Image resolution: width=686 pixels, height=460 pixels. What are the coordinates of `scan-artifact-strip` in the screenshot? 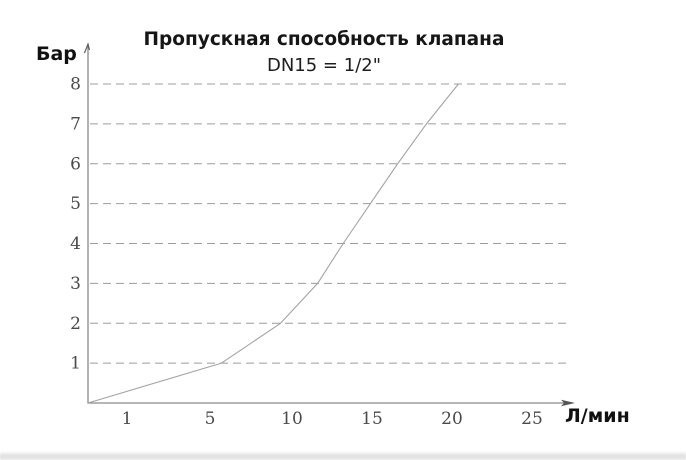 It's located at (343, 455).